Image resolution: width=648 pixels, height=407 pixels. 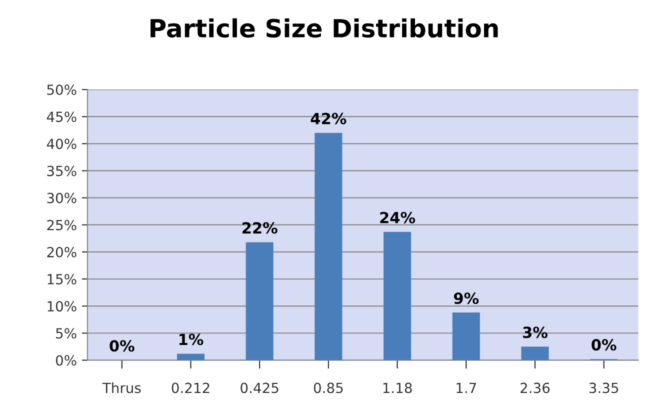 I want to click on x-tick-label: 1.7, so click(x=466, y=387).